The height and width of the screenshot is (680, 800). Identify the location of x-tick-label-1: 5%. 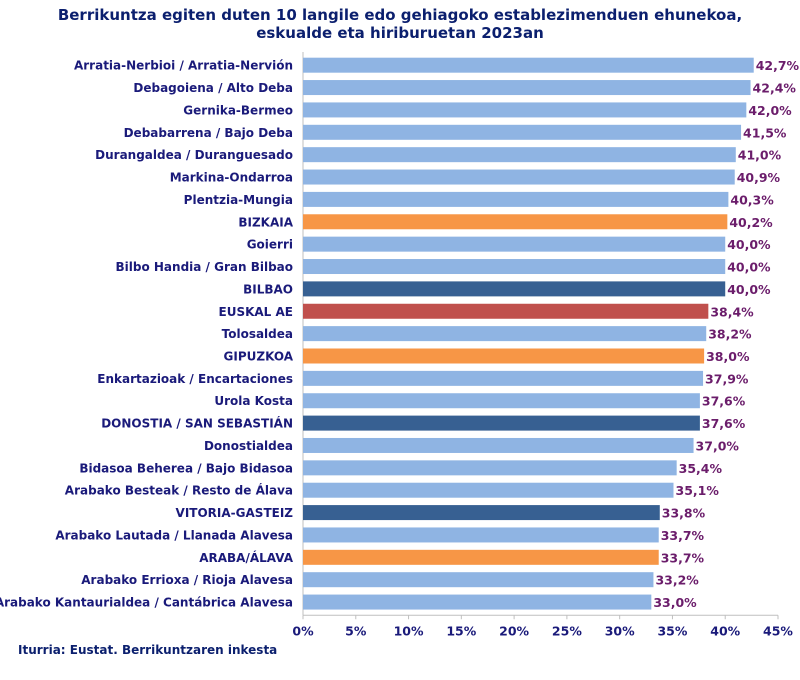
(356, 630).